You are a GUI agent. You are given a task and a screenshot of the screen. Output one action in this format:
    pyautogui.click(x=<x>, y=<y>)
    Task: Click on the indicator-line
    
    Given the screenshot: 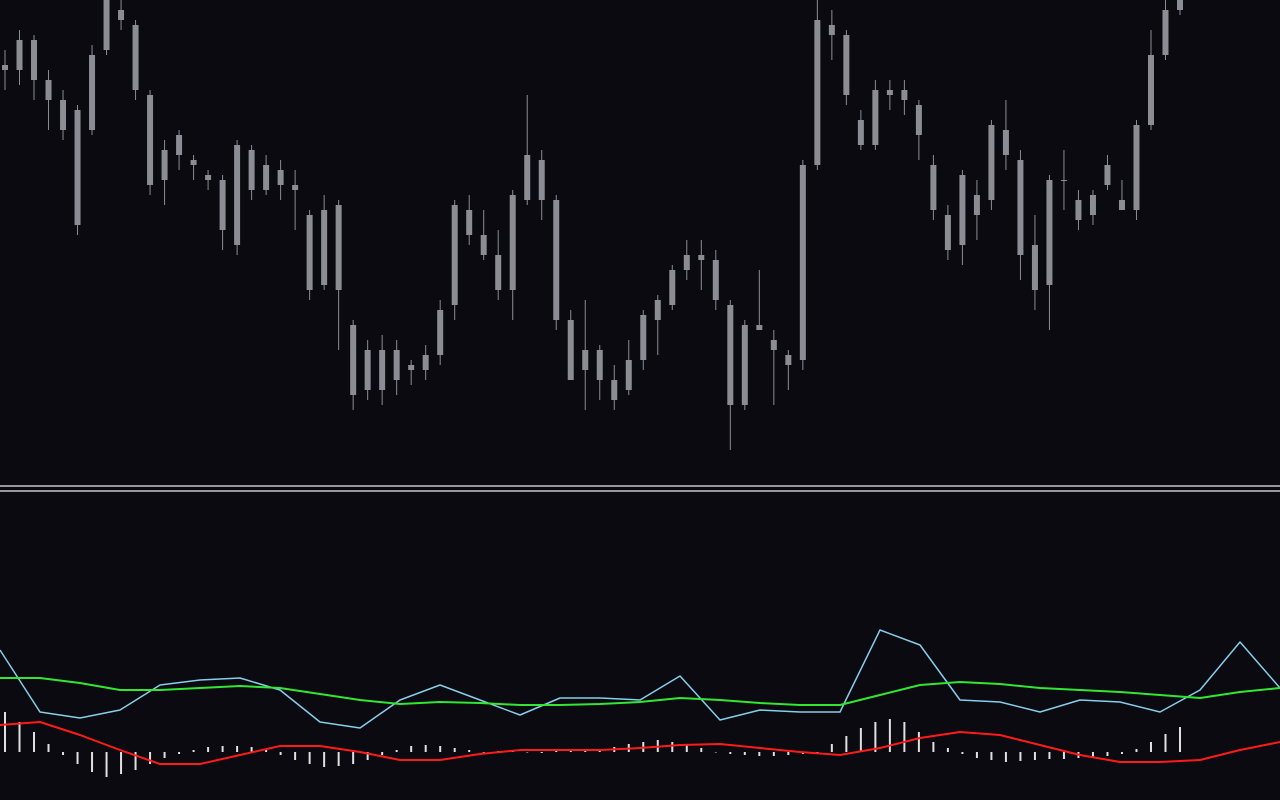 What is the action you would take?
    pyautogui.click(x=640, y=691)
    